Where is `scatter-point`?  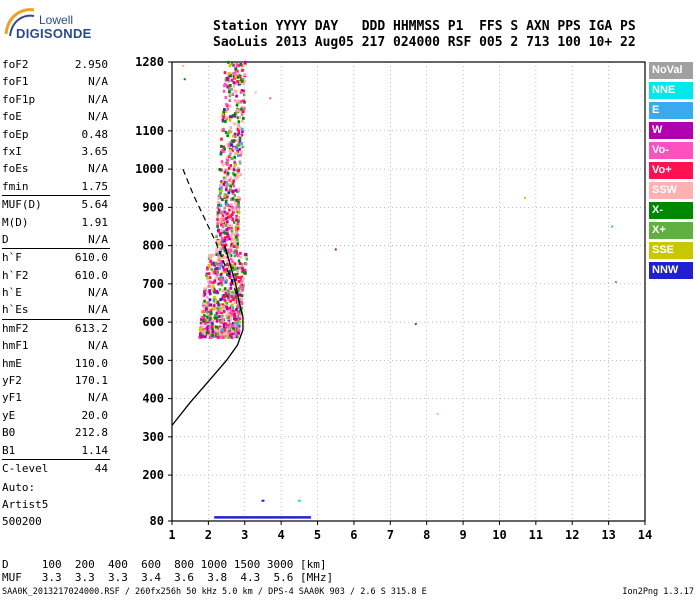
scatter-point is located at coordinates (415, 324).